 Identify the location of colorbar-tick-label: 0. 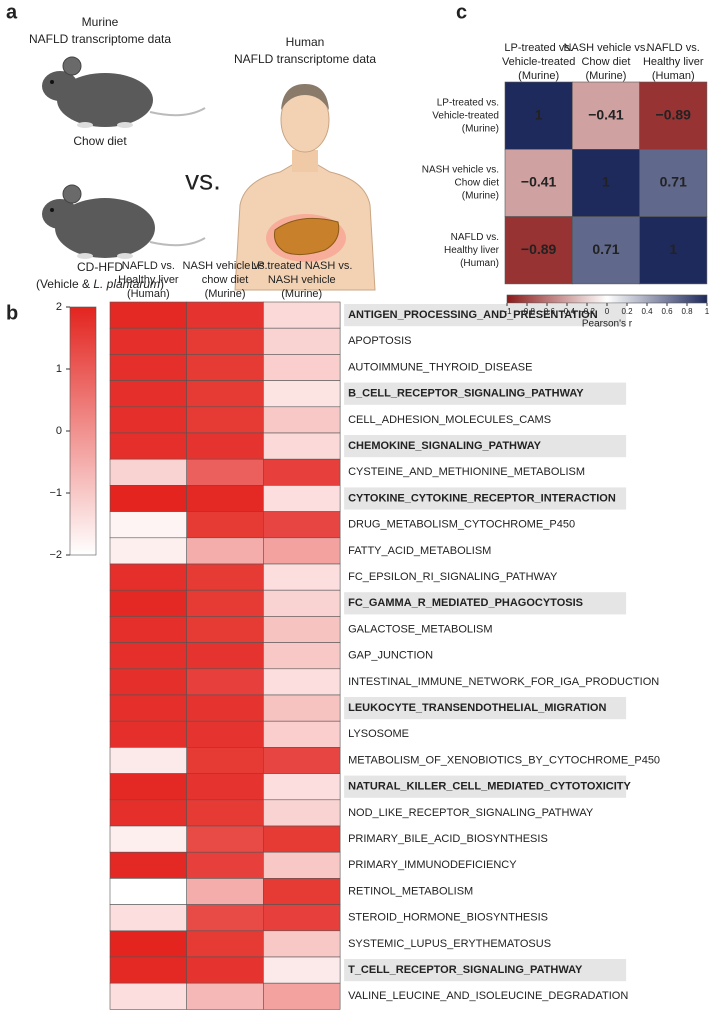
(59, 431).